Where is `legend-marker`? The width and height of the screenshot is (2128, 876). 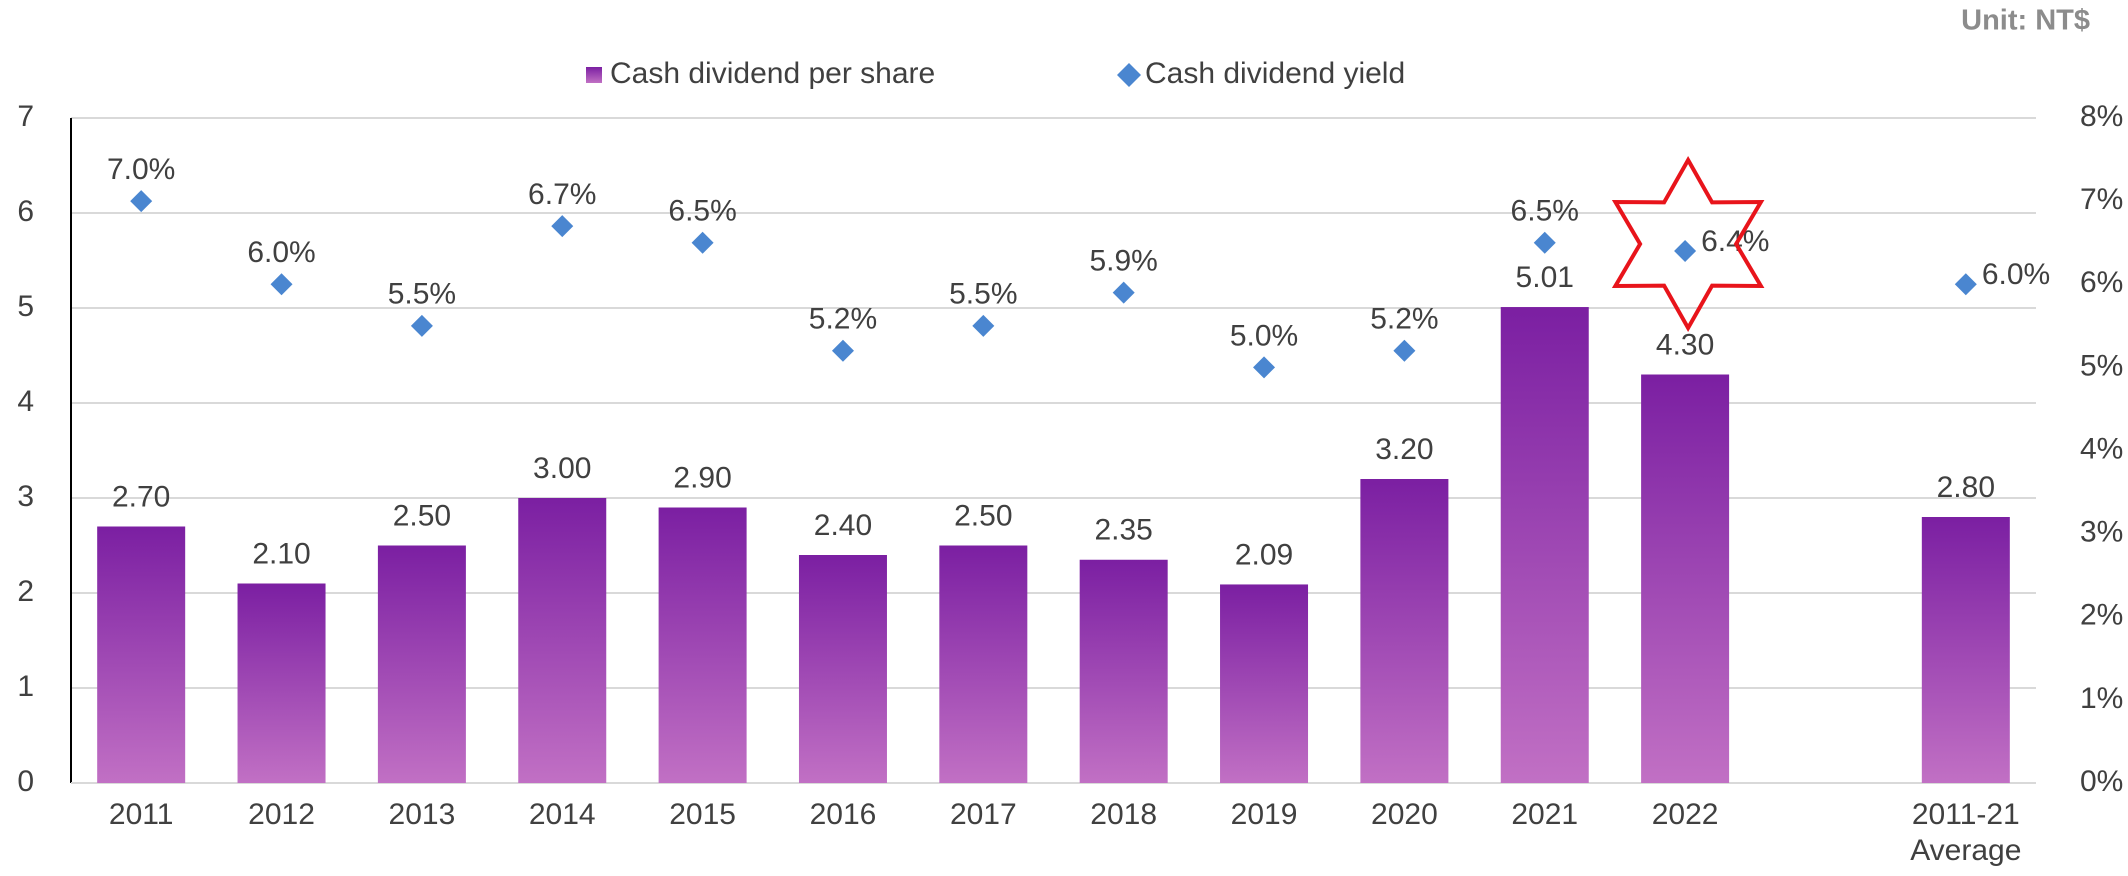 legend-marker is located at coordinates (1129, 75).